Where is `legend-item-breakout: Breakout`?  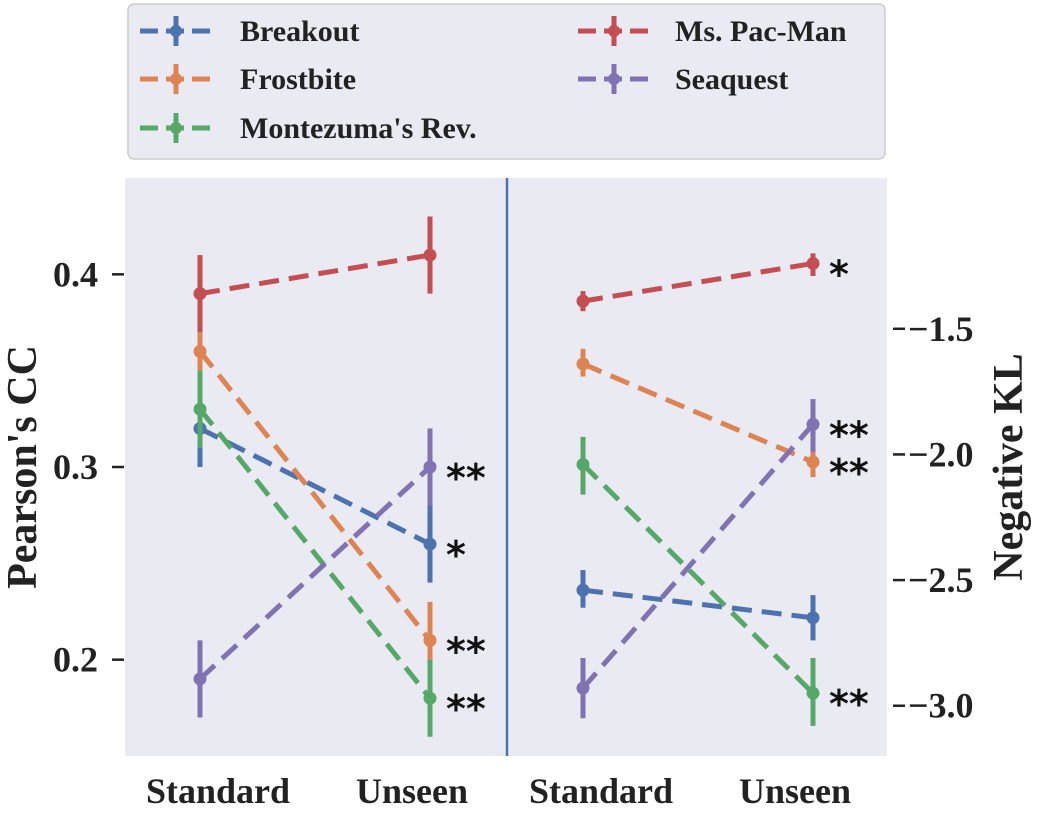
legend-item-breakout: Breakout is located at coordinates (249, 31).